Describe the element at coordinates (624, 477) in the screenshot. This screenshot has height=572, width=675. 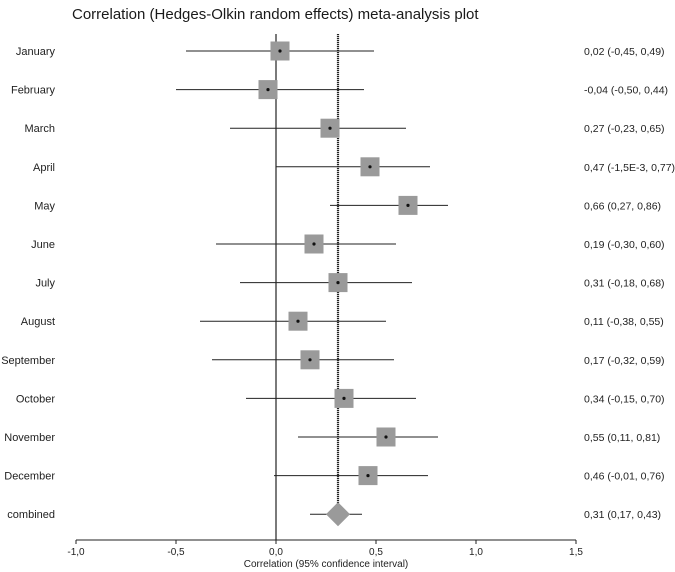
I see `ci-value-label: 0,46 (-0,01, 0,76)` at that location.